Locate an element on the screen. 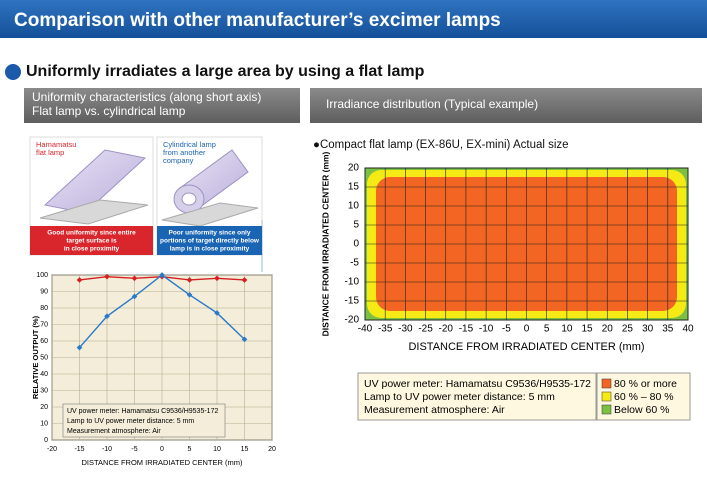 The width and height of the screenshot is (707, 489). y-tick-label: 60 is located at coordinates (44, 341).